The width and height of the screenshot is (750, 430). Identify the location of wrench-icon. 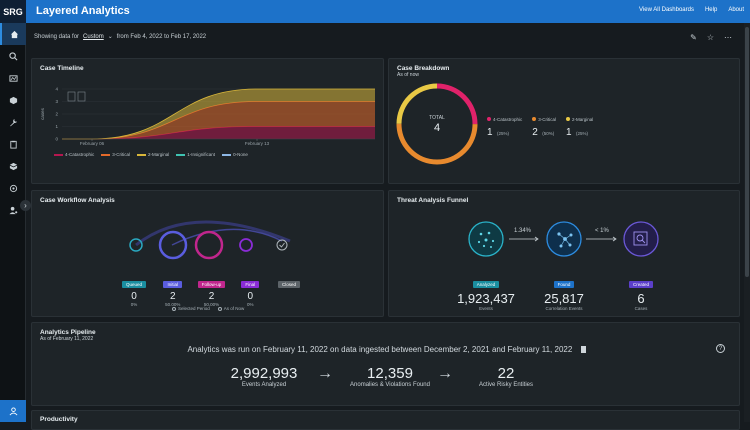
(13, 122).